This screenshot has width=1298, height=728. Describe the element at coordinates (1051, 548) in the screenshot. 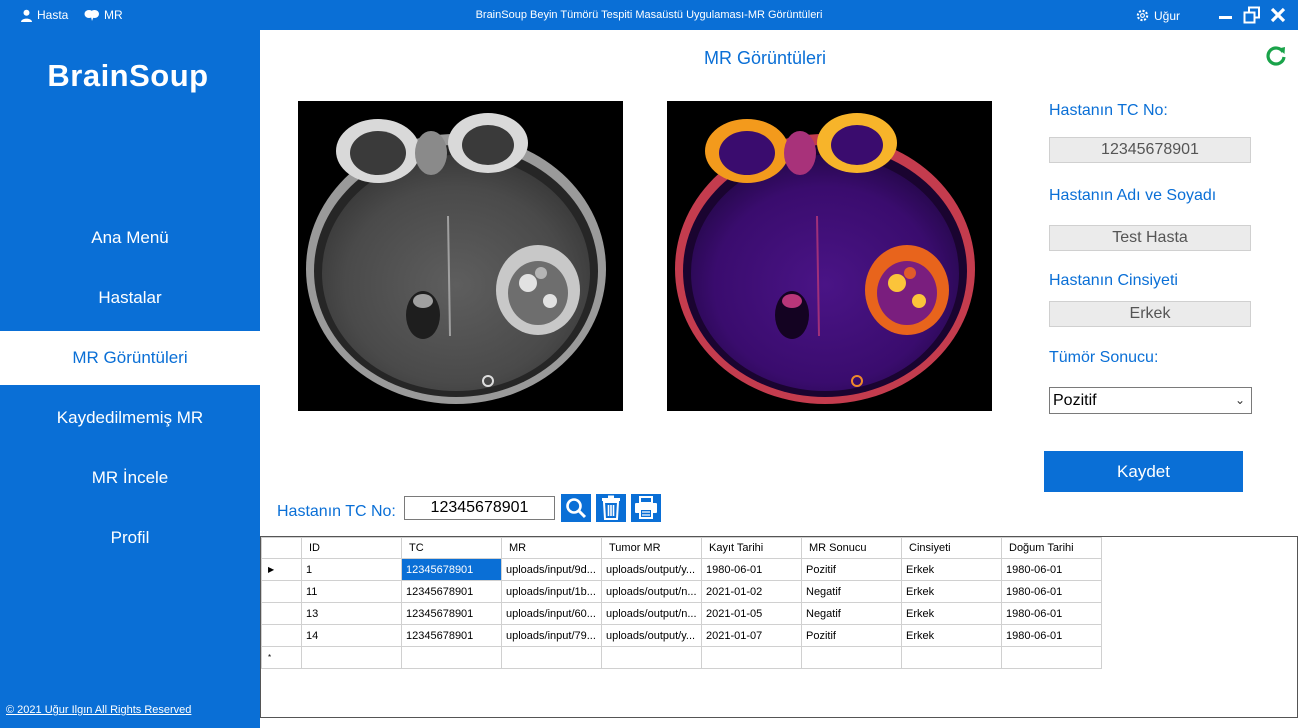

I see `column-header: Doğum Tarihi` at that location.